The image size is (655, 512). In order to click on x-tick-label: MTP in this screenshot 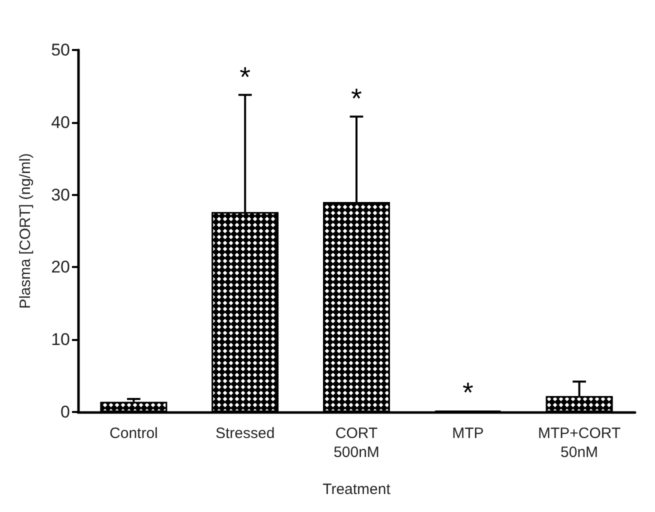, I will do `click(468, 433)`.